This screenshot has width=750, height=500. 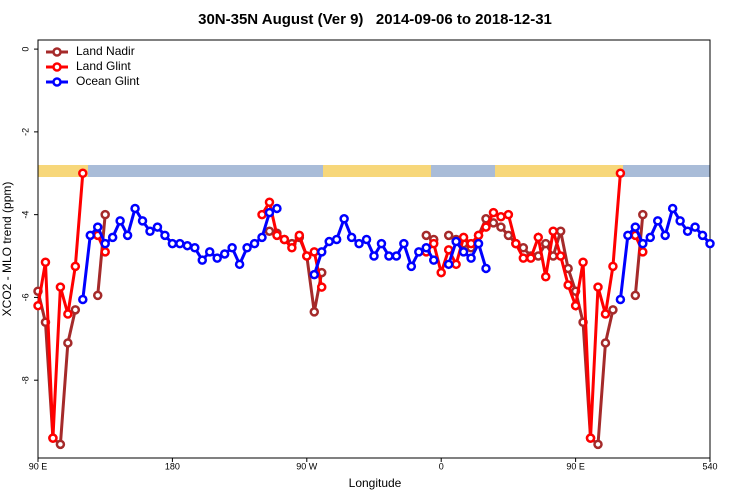 What do you see at coordinates (103, 66) in the screenshot?
I see `legend-label: Land Glint` at bounding box center [103, 66].